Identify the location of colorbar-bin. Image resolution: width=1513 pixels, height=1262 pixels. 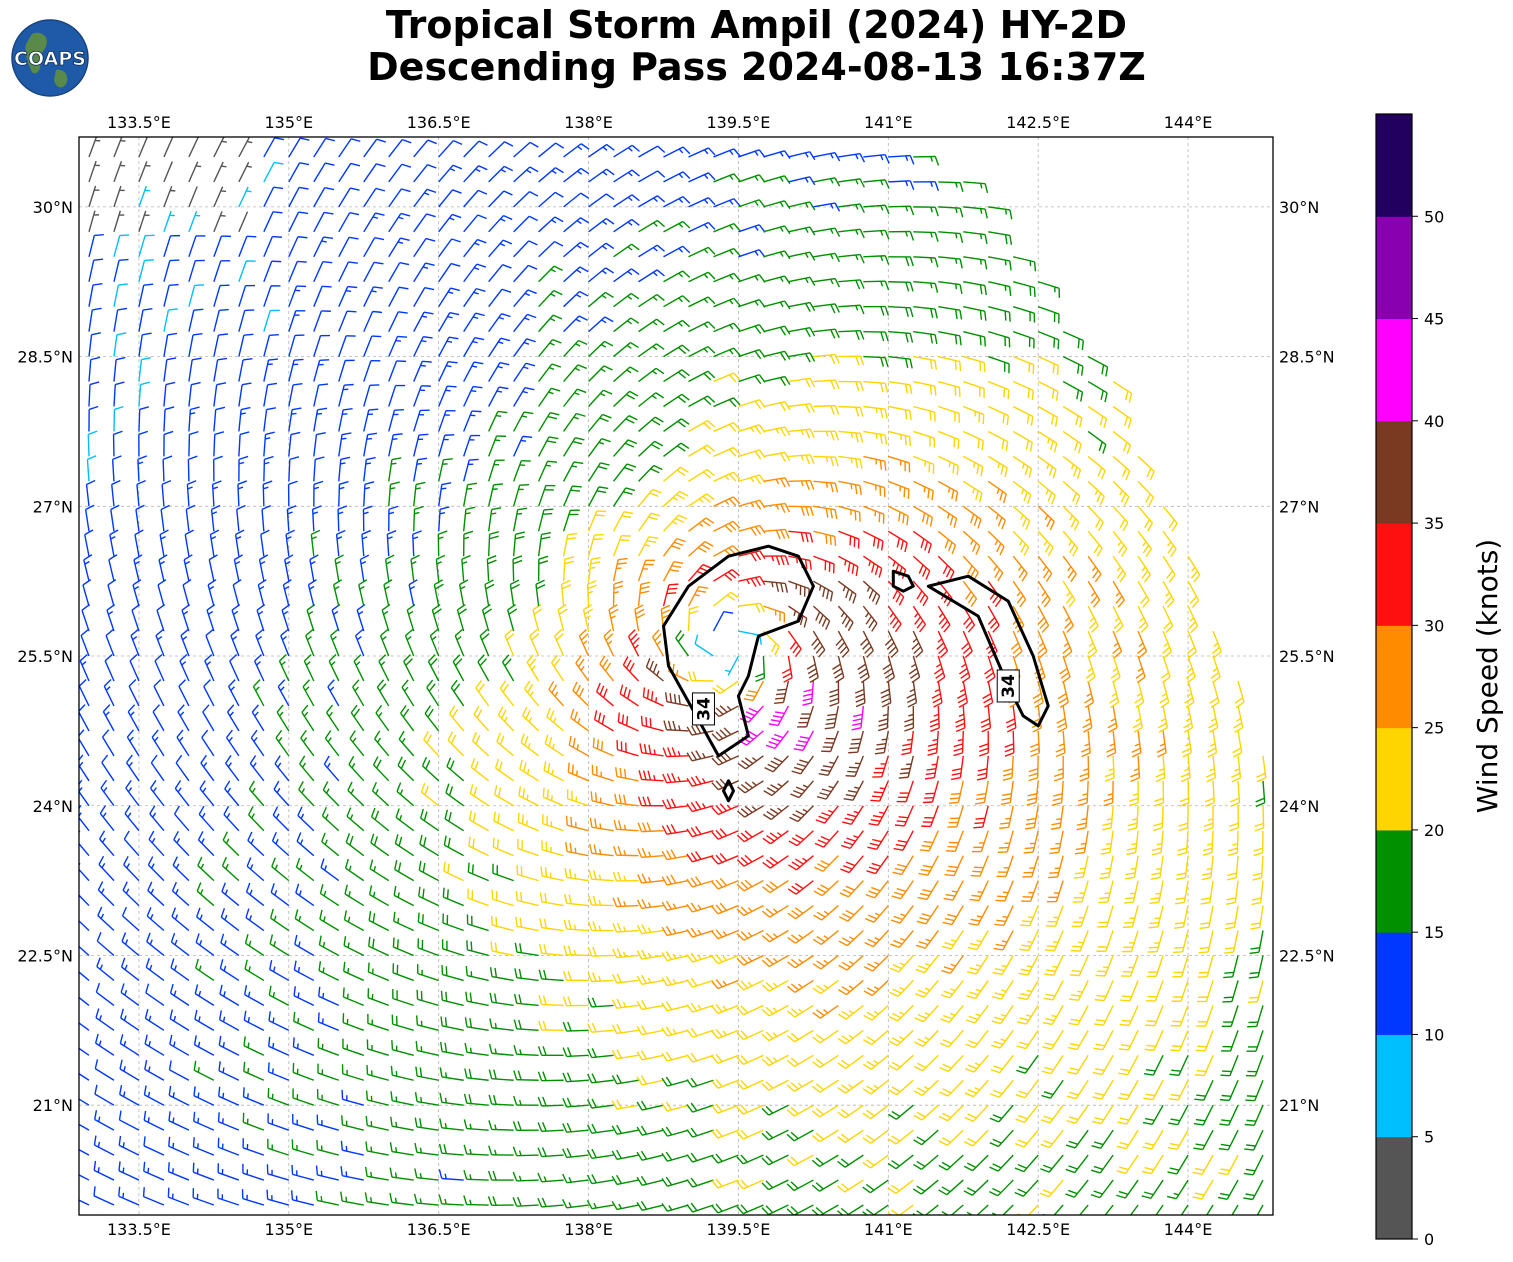
(1394, 574).